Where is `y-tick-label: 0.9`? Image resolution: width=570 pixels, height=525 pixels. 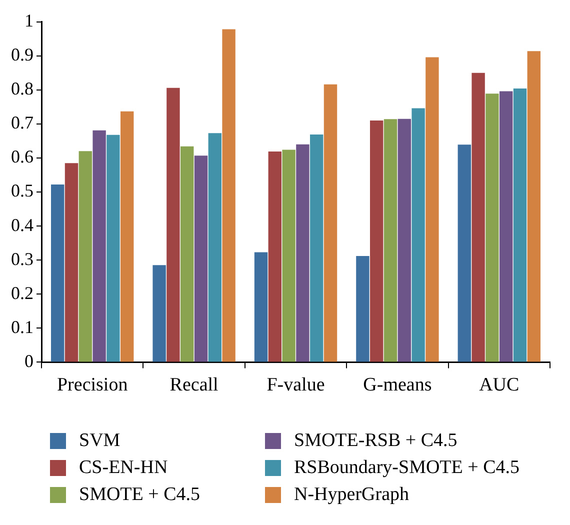
y-tick-label: 0.9 is located at coordinates (22, 54).